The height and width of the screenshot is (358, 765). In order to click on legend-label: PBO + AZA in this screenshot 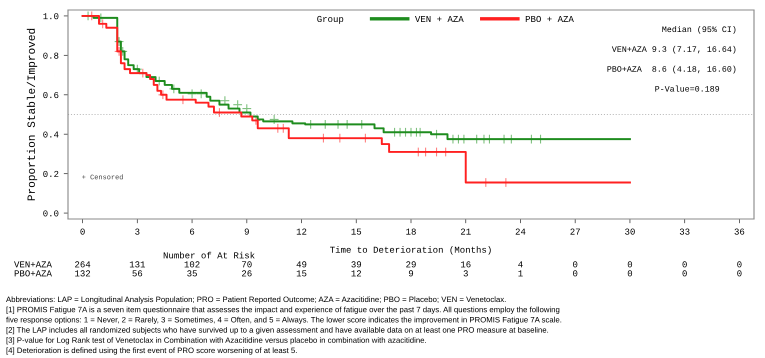, I will do `click(550, 19)`.